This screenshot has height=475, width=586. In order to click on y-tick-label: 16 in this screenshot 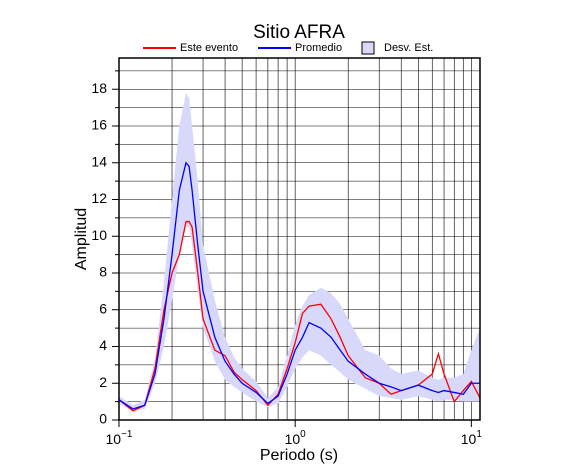, I will do `click(99, 125)`.